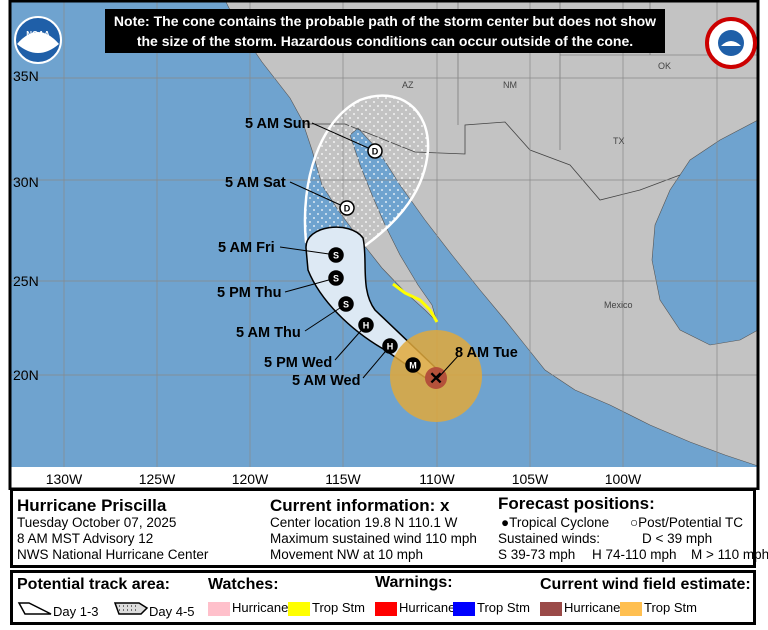  What do you see at coordinates (729, 554) in the screenshot?
I see `m-range: M > 110 mph` at bounding box center [729, 554].